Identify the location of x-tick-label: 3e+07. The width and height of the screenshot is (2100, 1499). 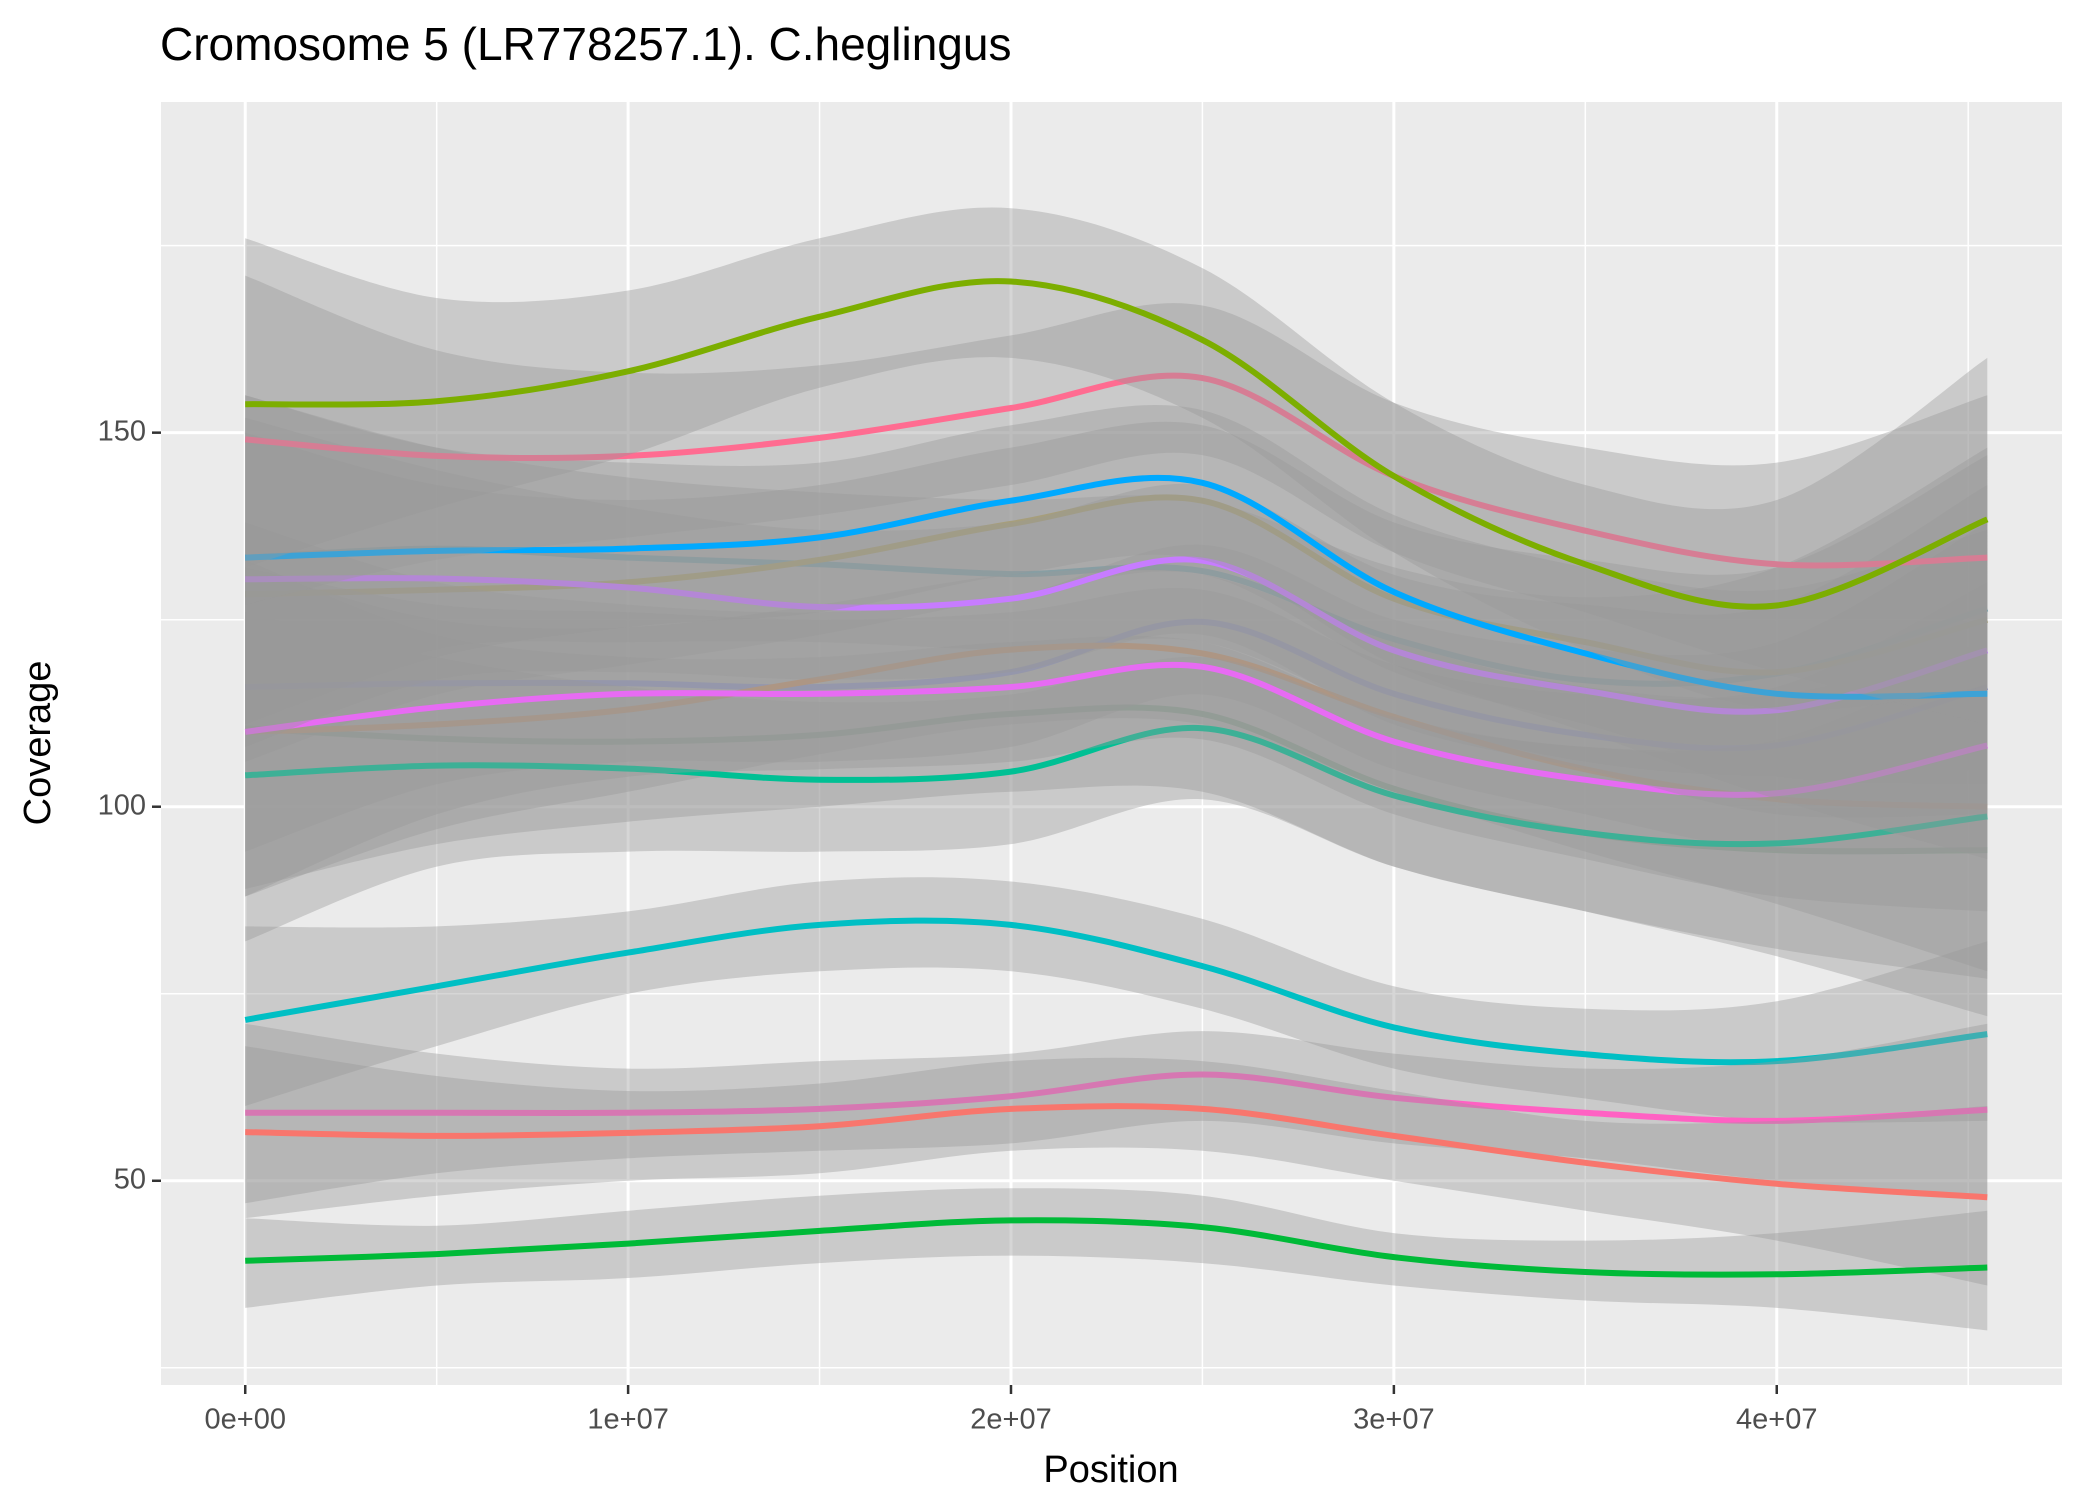
(1393, 1420).